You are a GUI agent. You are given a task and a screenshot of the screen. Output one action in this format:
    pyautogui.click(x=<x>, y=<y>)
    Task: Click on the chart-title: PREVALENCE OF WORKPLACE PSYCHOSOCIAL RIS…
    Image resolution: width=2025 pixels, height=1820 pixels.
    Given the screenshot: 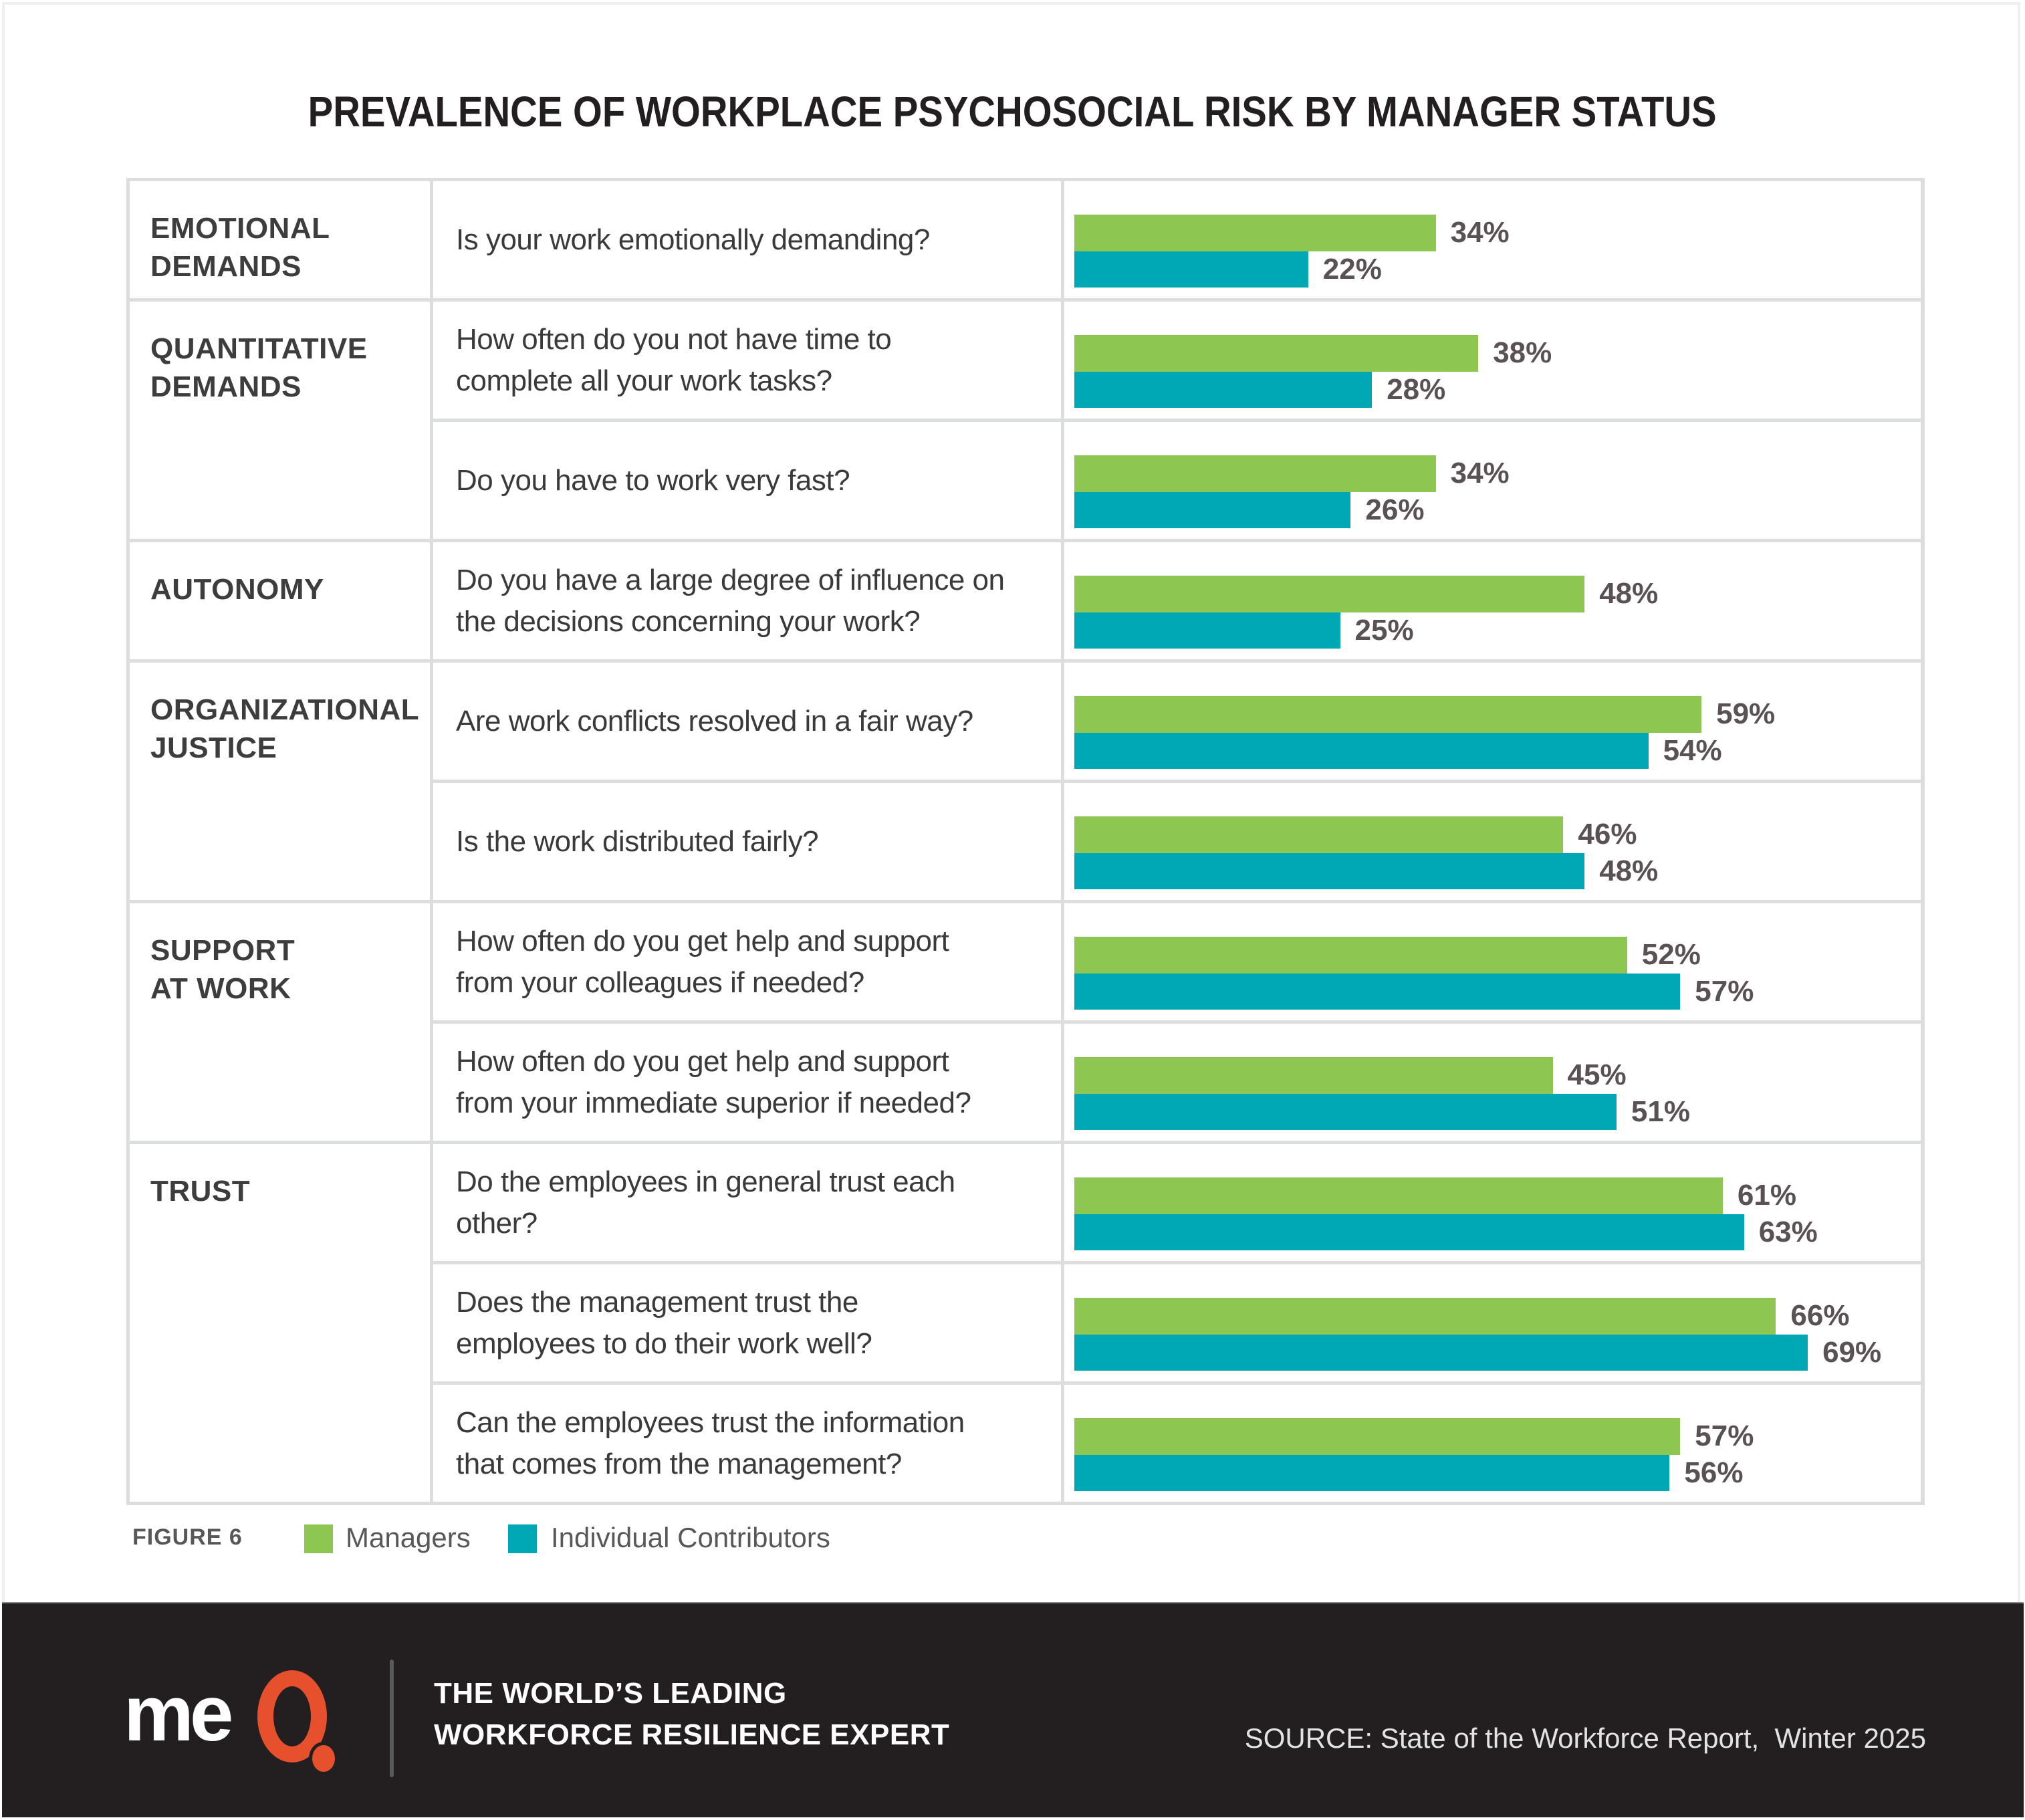 What is the action you would take?
    pyautogui.click(x=1012, y=111)
    